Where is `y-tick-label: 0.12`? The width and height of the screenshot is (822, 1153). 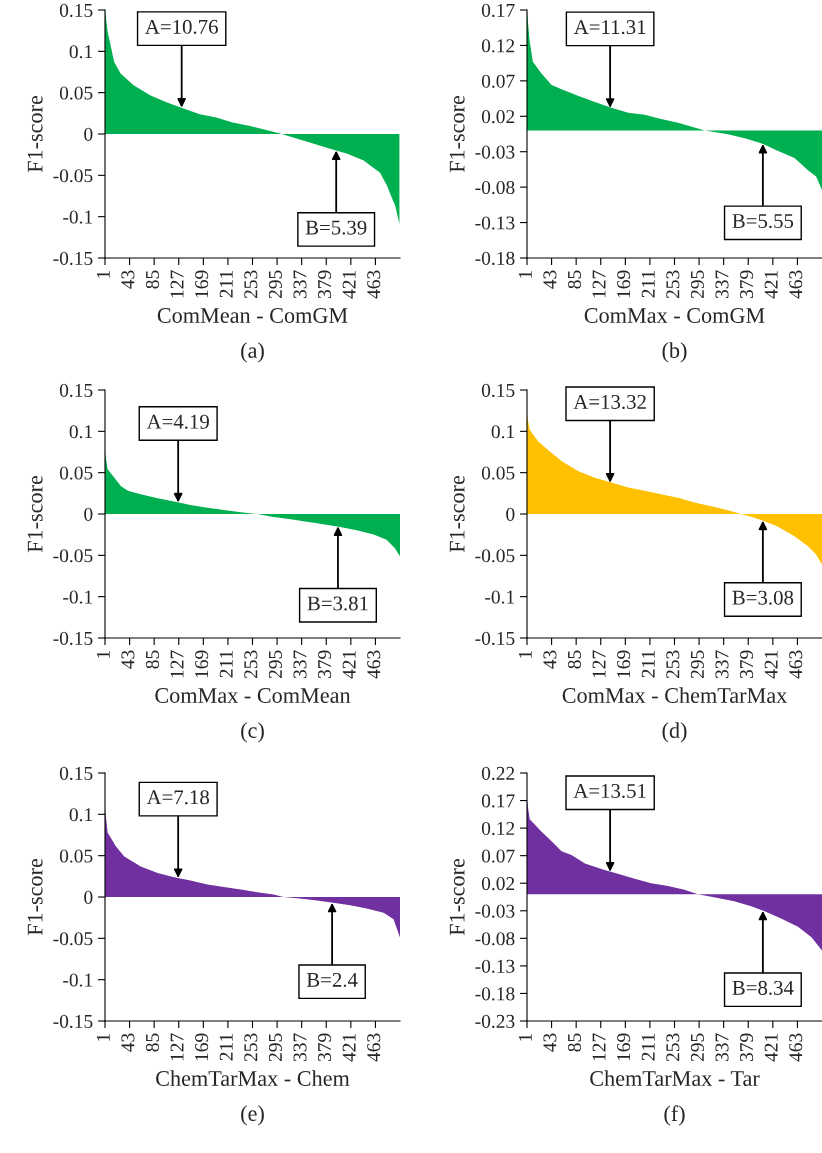 y-tick-label: 0.12 is located at coordinates (498, 828).